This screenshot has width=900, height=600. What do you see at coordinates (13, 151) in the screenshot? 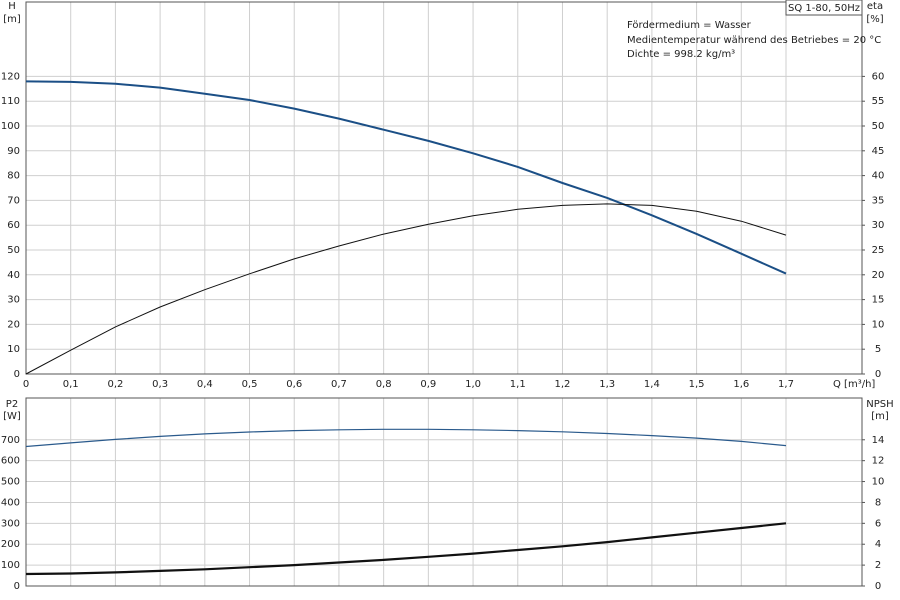
I see `y-tick-label: 90` at bounding box center [13, 151].